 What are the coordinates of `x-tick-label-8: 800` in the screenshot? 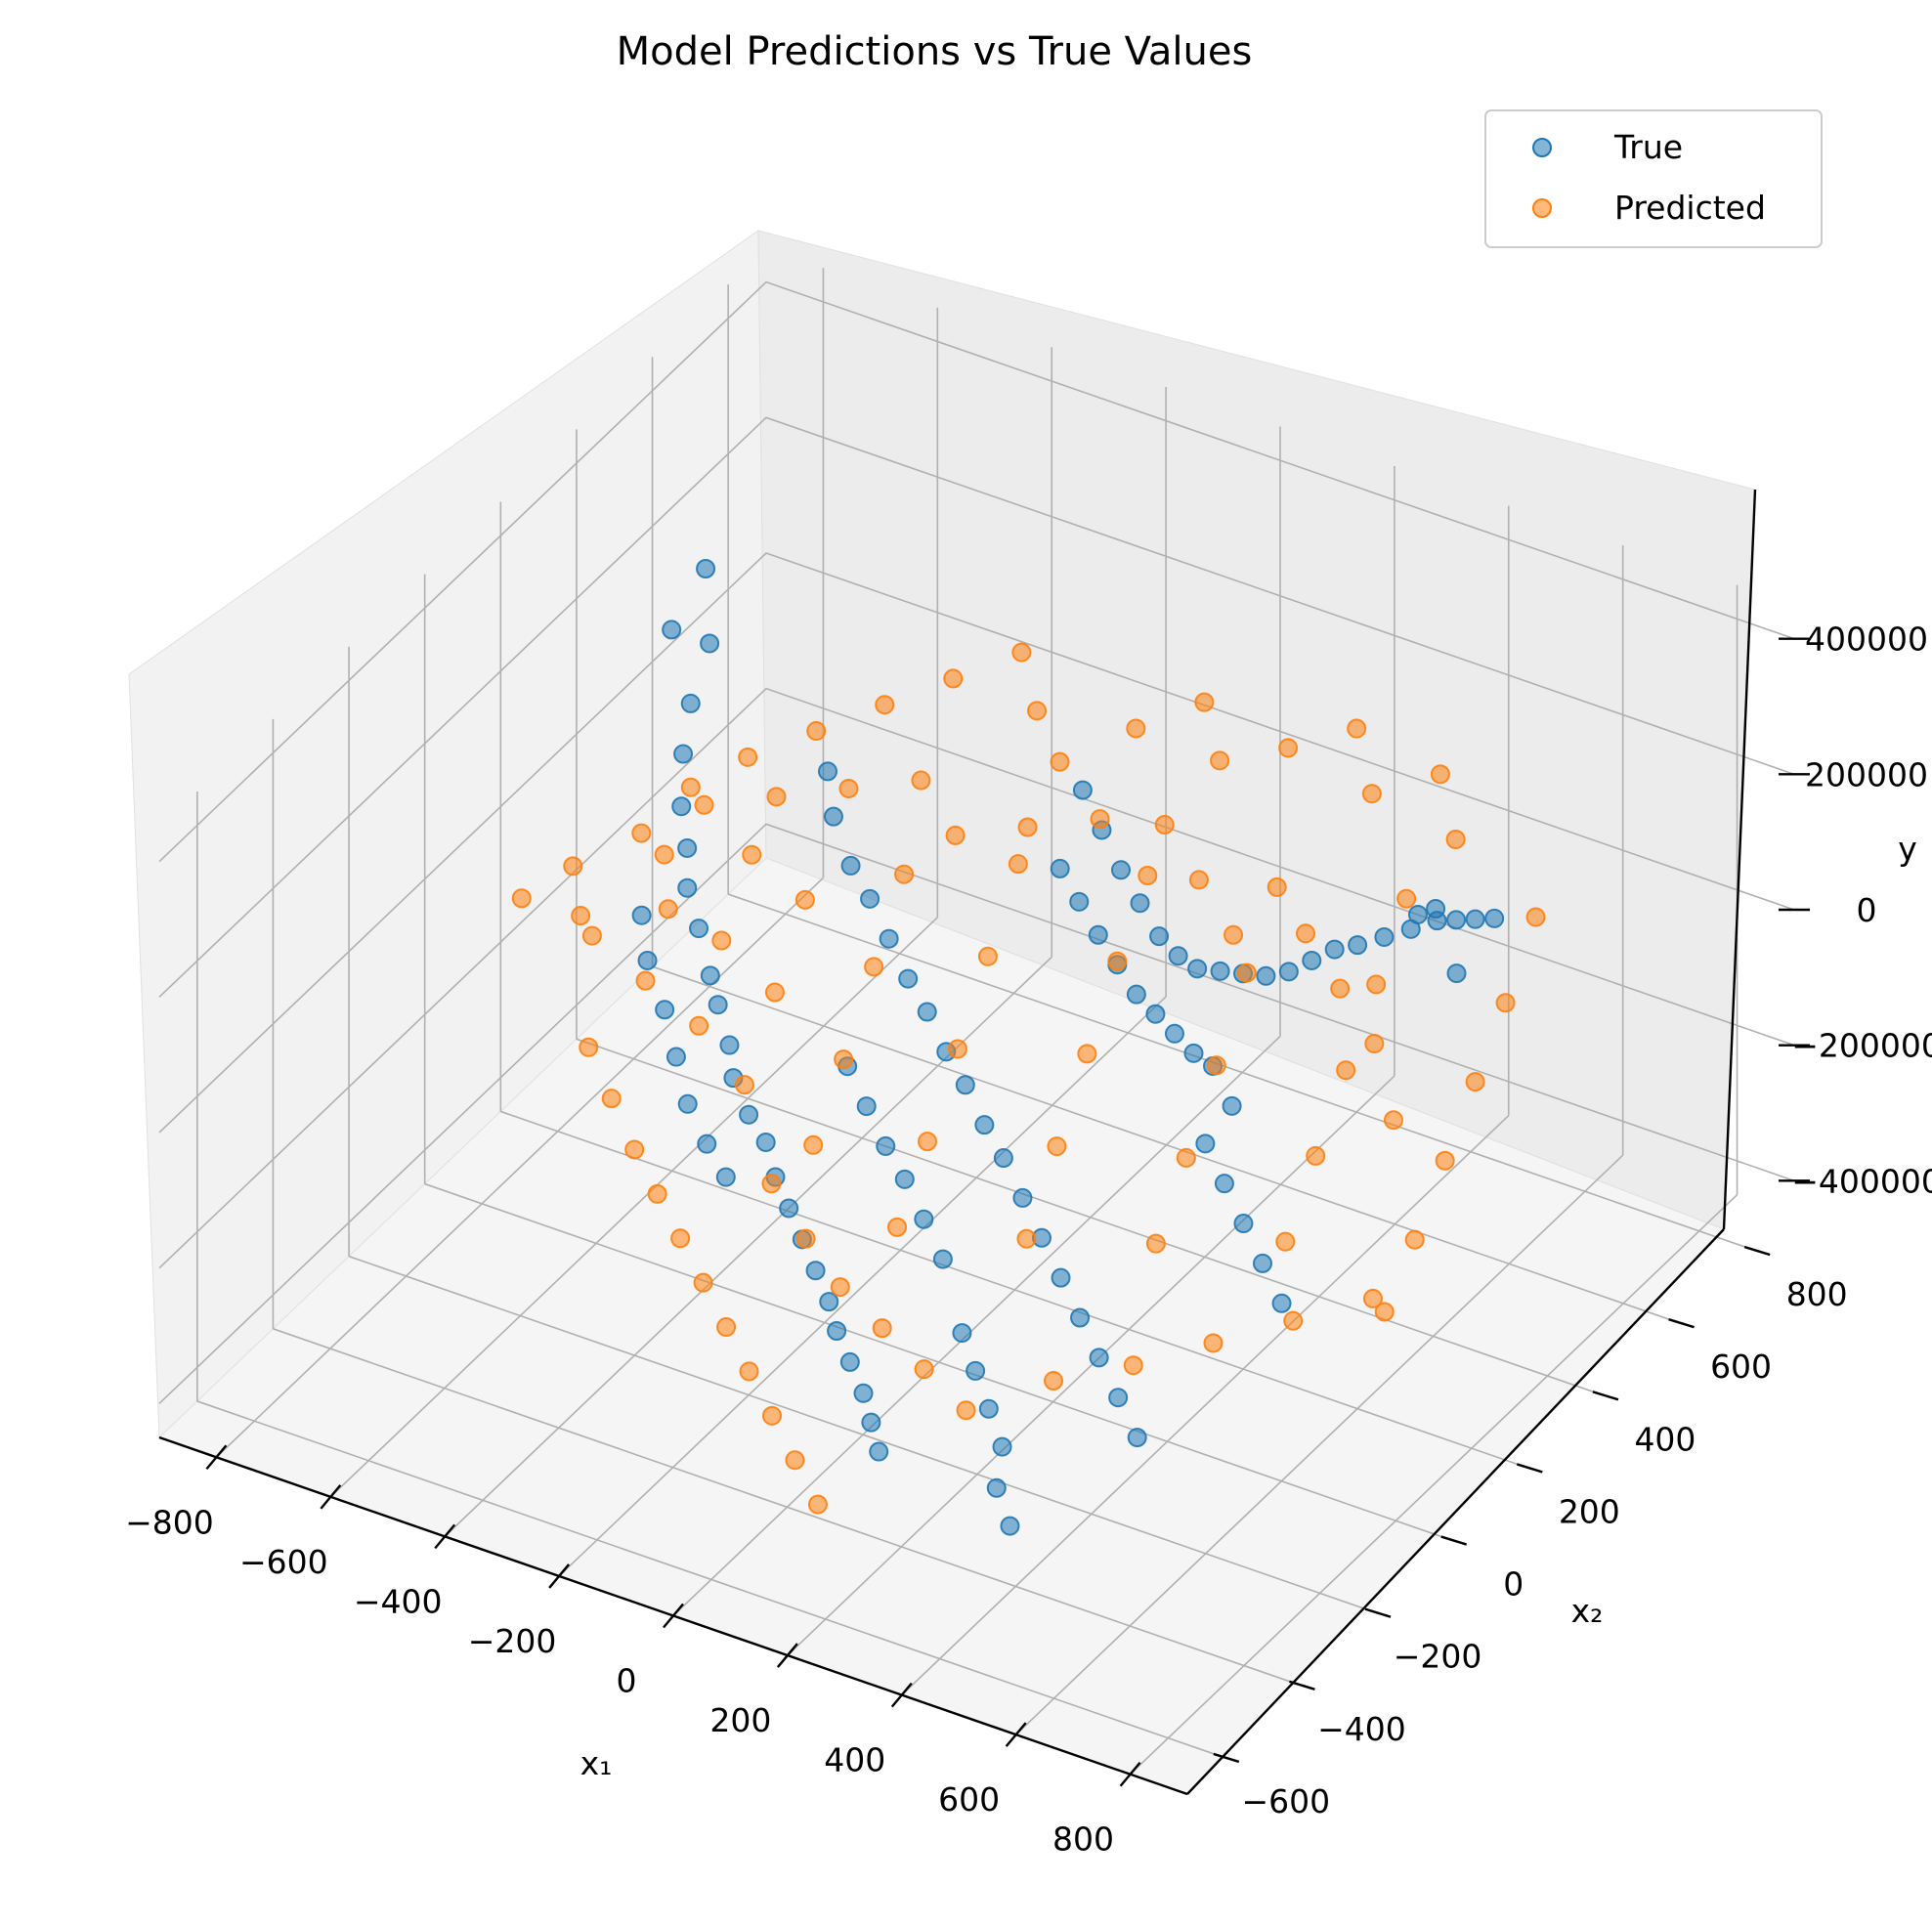 It's located at (1083, 1839).